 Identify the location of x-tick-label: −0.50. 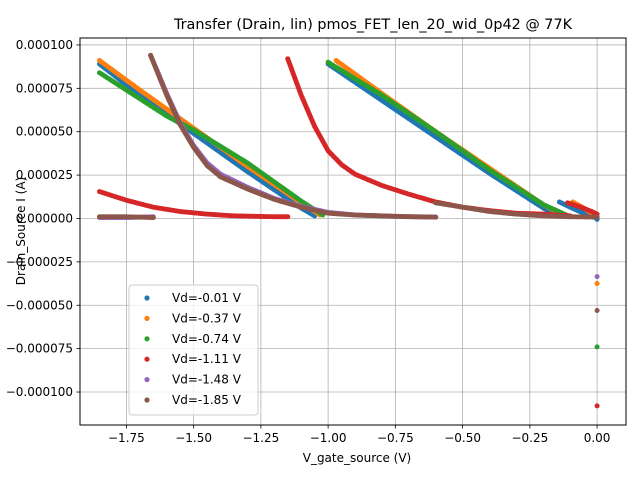
(462, 438).